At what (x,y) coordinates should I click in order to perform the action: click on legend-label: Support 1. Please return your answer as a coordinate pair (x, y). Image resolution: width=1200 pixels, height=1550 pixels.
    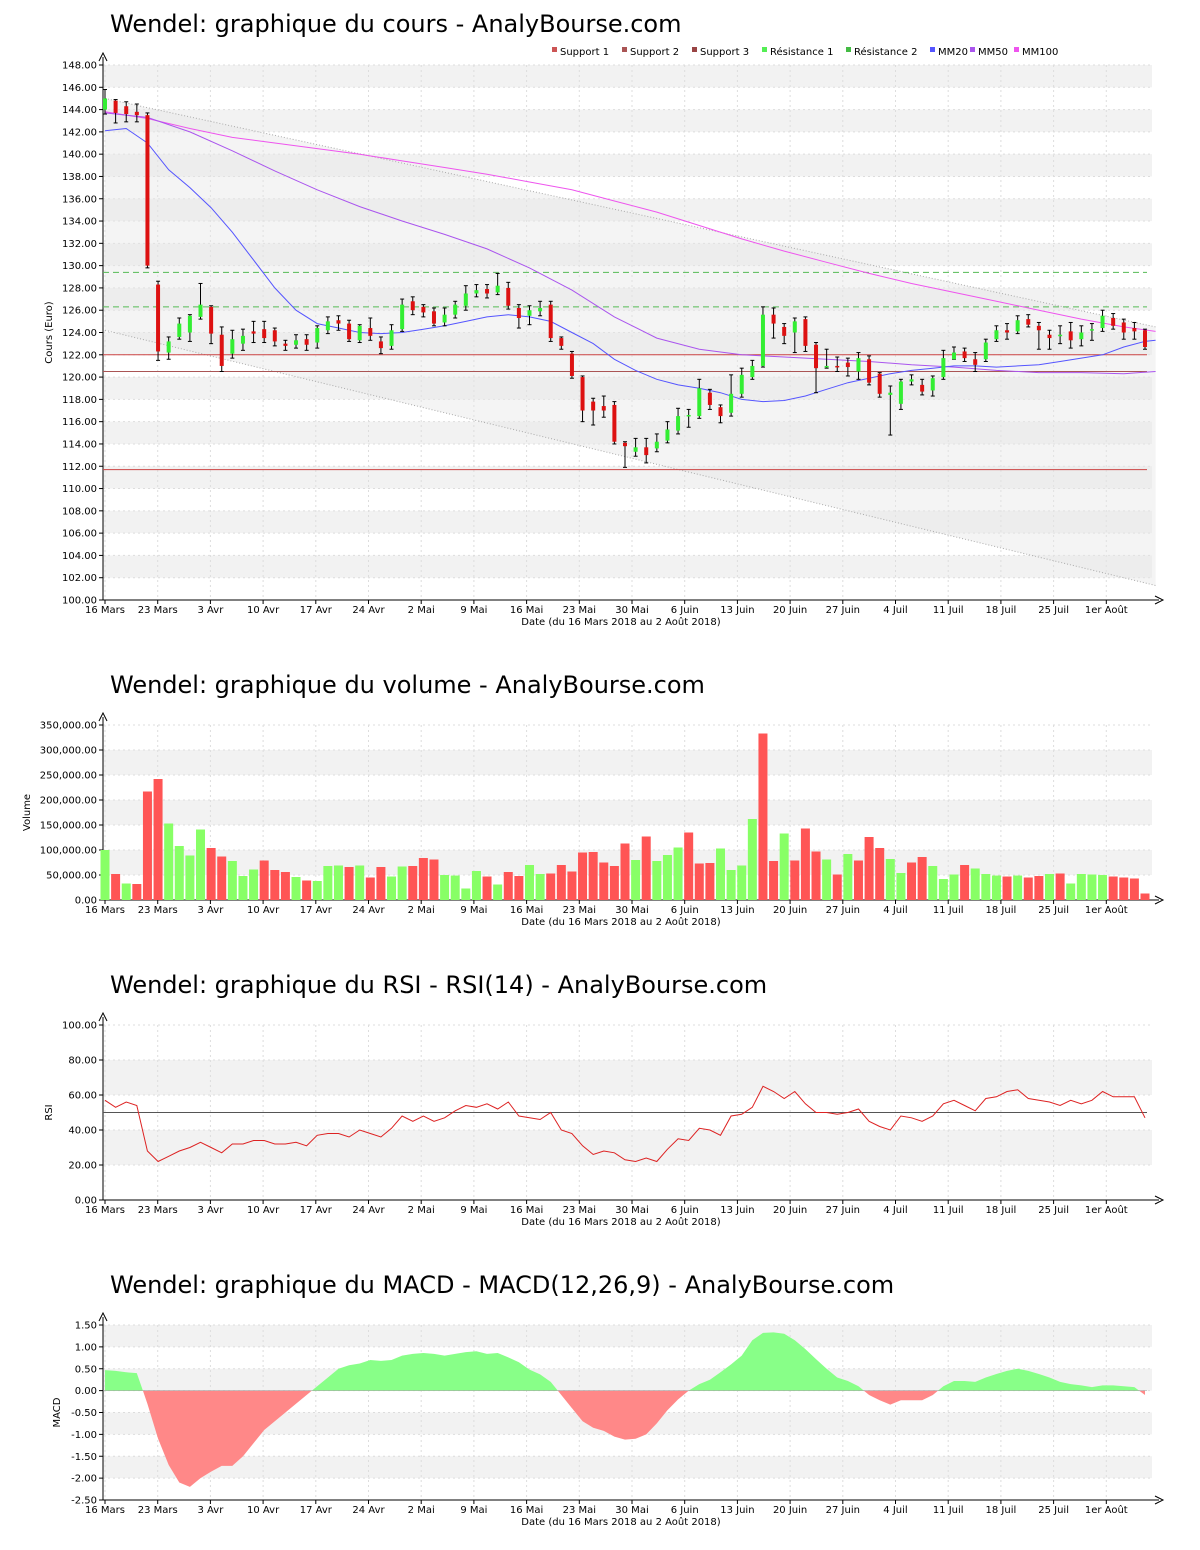
    Looking at the image, I should click on (584, 52).